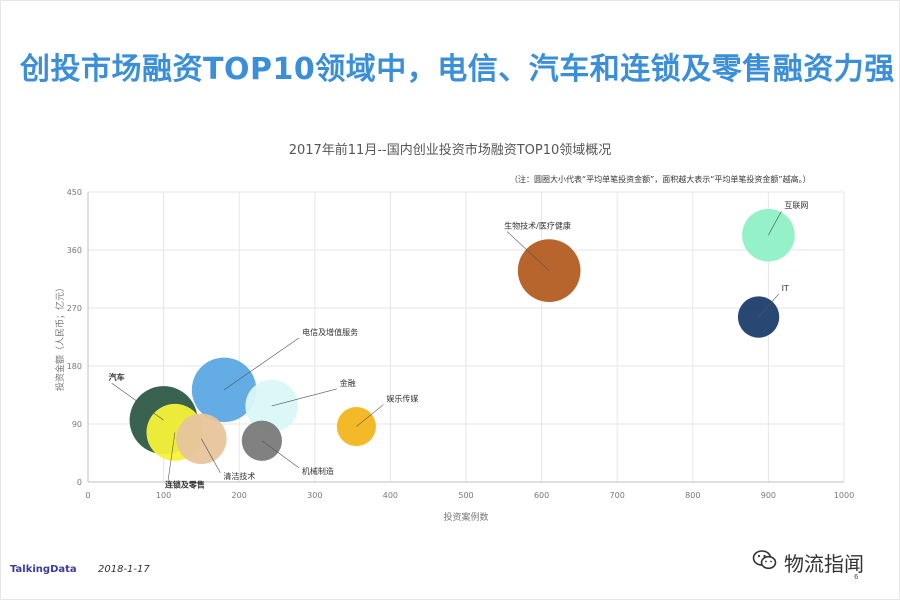 The image size is (900, 600). What do you see at coordinates (185, 484) in the screenshot?
I see `bubble-label: 连锁及零售` at bounding box center [185, 484].